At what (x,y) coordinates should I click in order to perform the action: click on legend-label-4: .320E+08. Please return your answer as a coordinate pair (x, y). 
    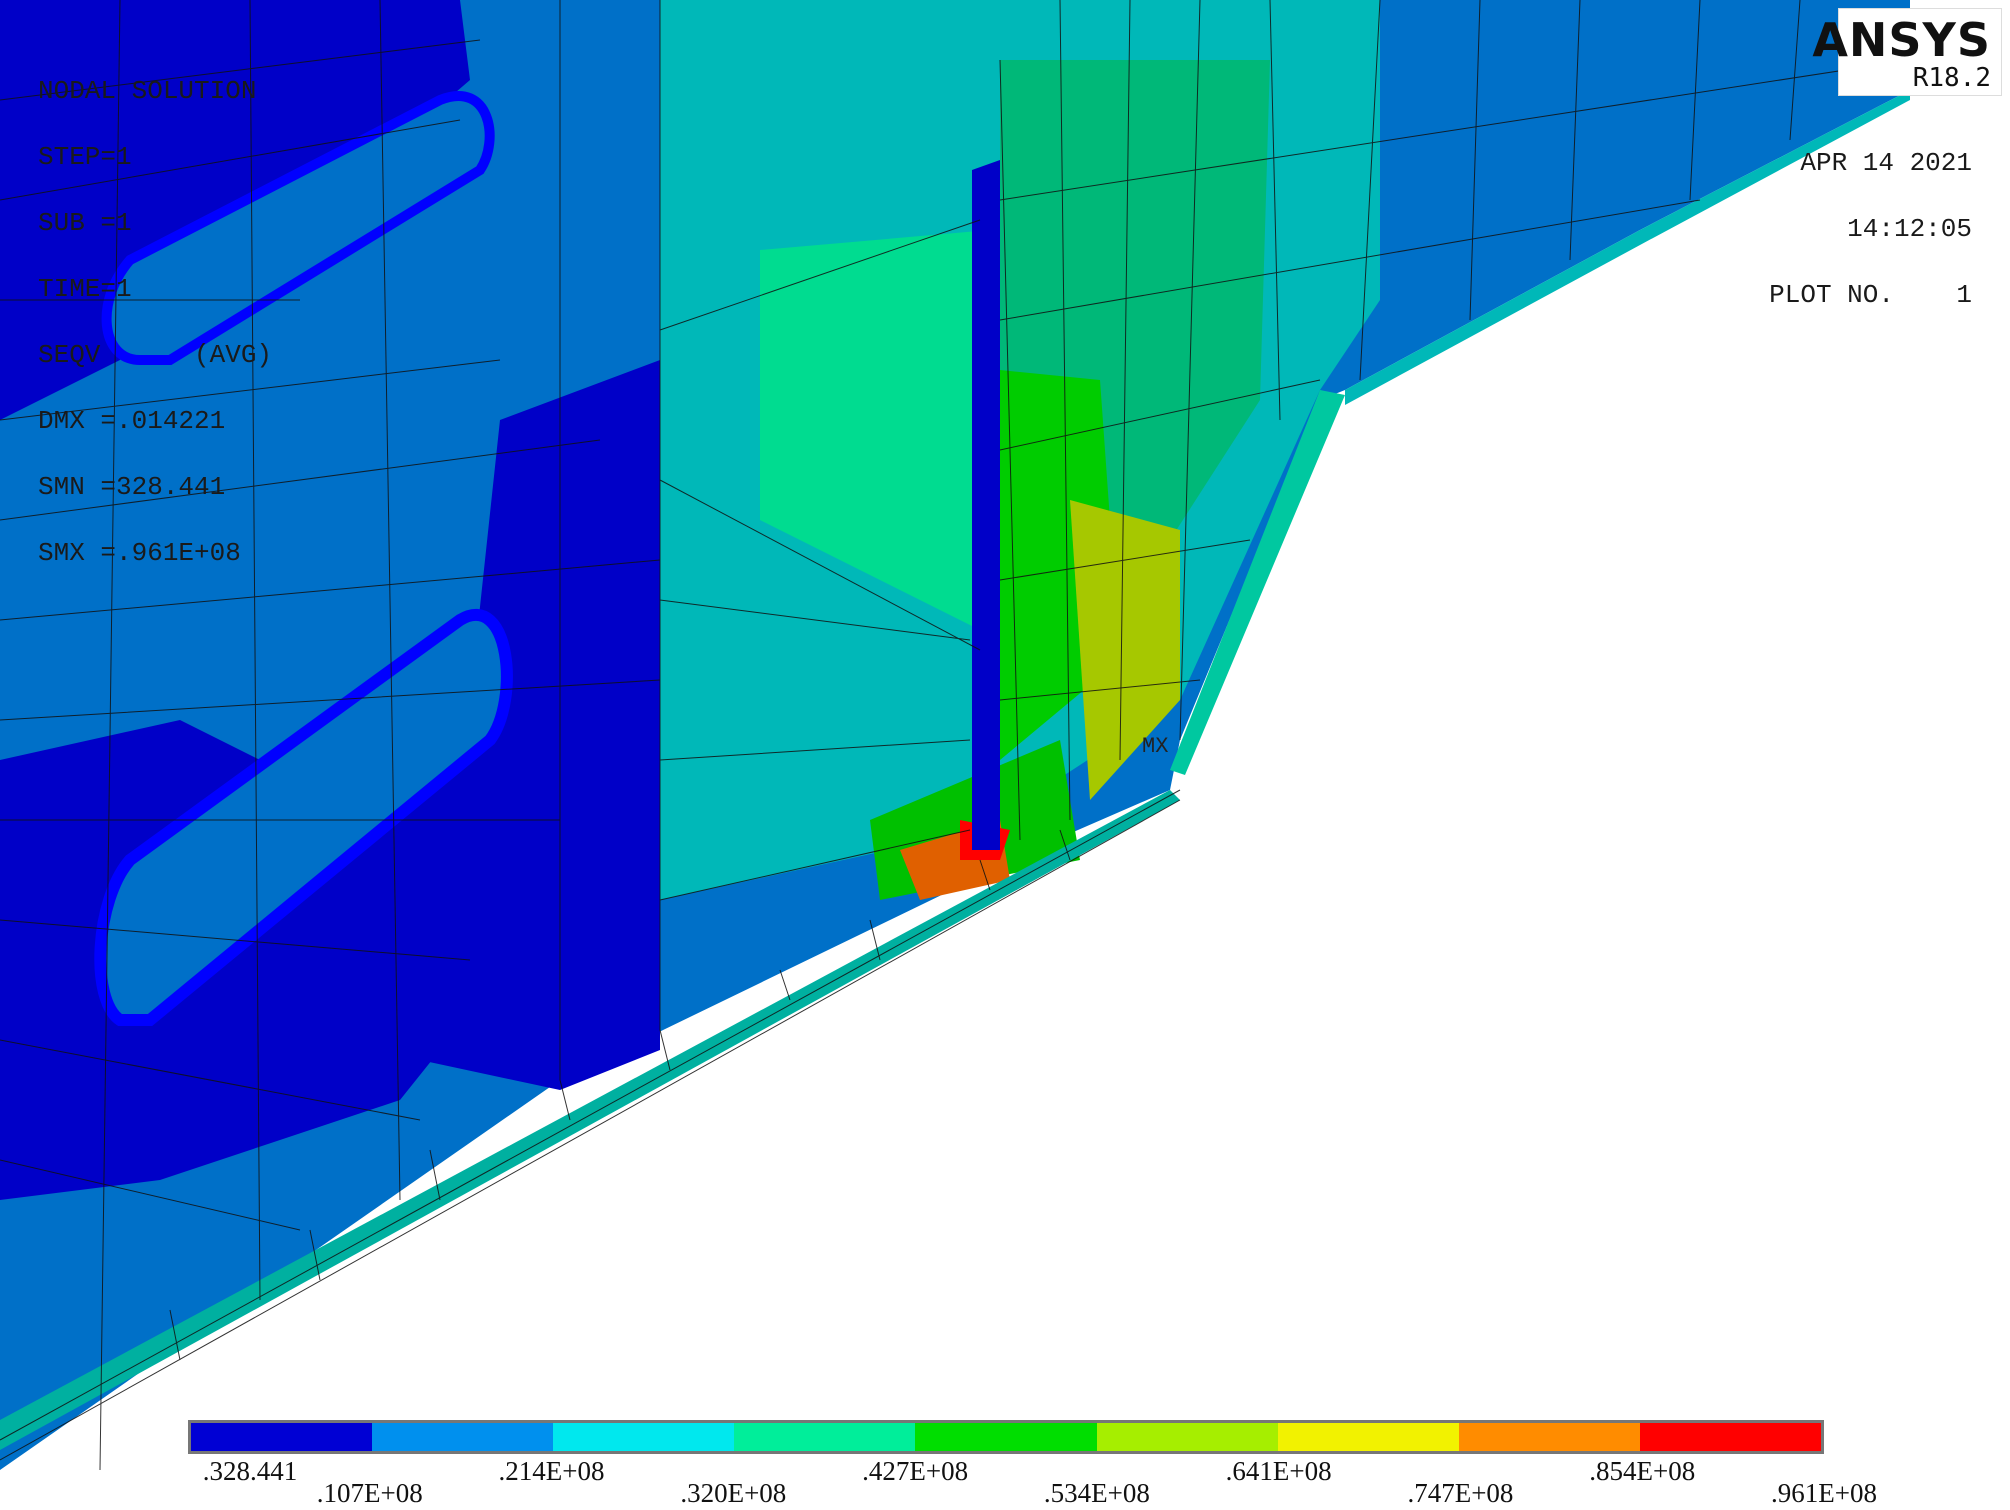
    Looking at the image, I should click on (733, 1493).